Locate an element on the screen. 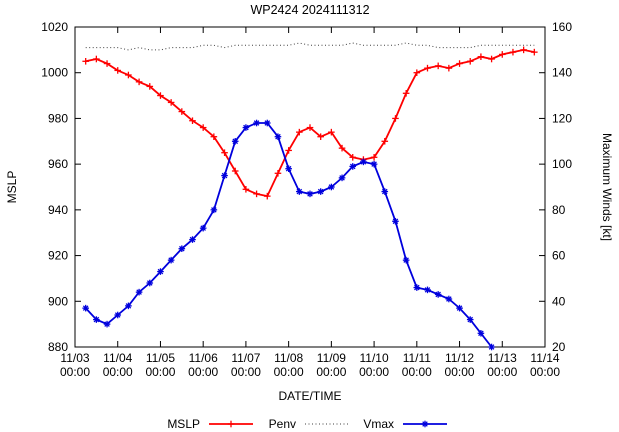  y-left-tick-label: 880 is located at coordinates (58, 347).